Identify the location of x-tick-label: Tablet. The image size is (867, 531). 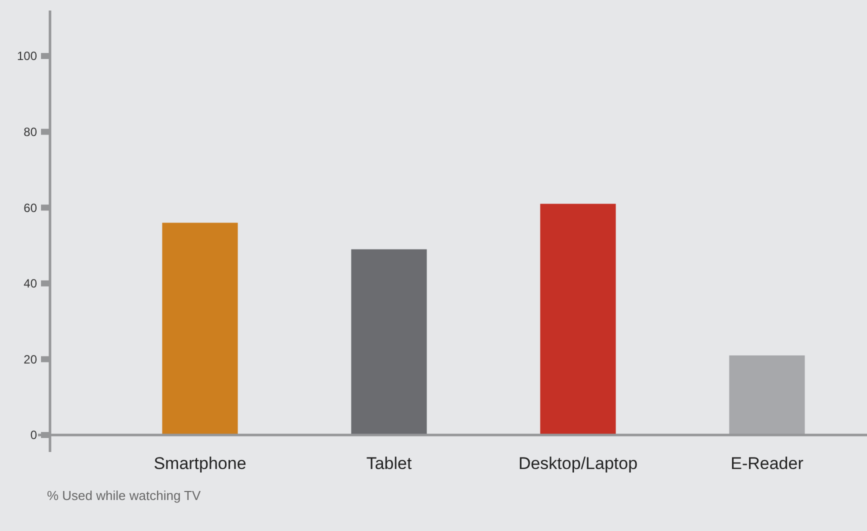
(389, 463).